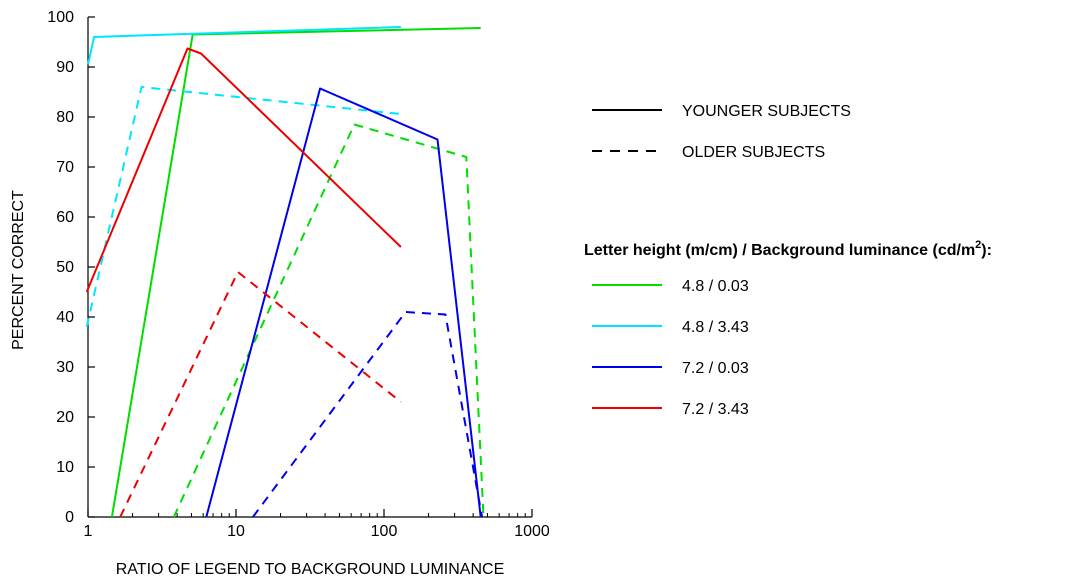 The height and width of the screenshot is (580, 1090). What do you see at coordinates (18, 270) in the screenshot?
I see `y-axis-title: PERCENT CORRECT` at bounding box center [18, 270].